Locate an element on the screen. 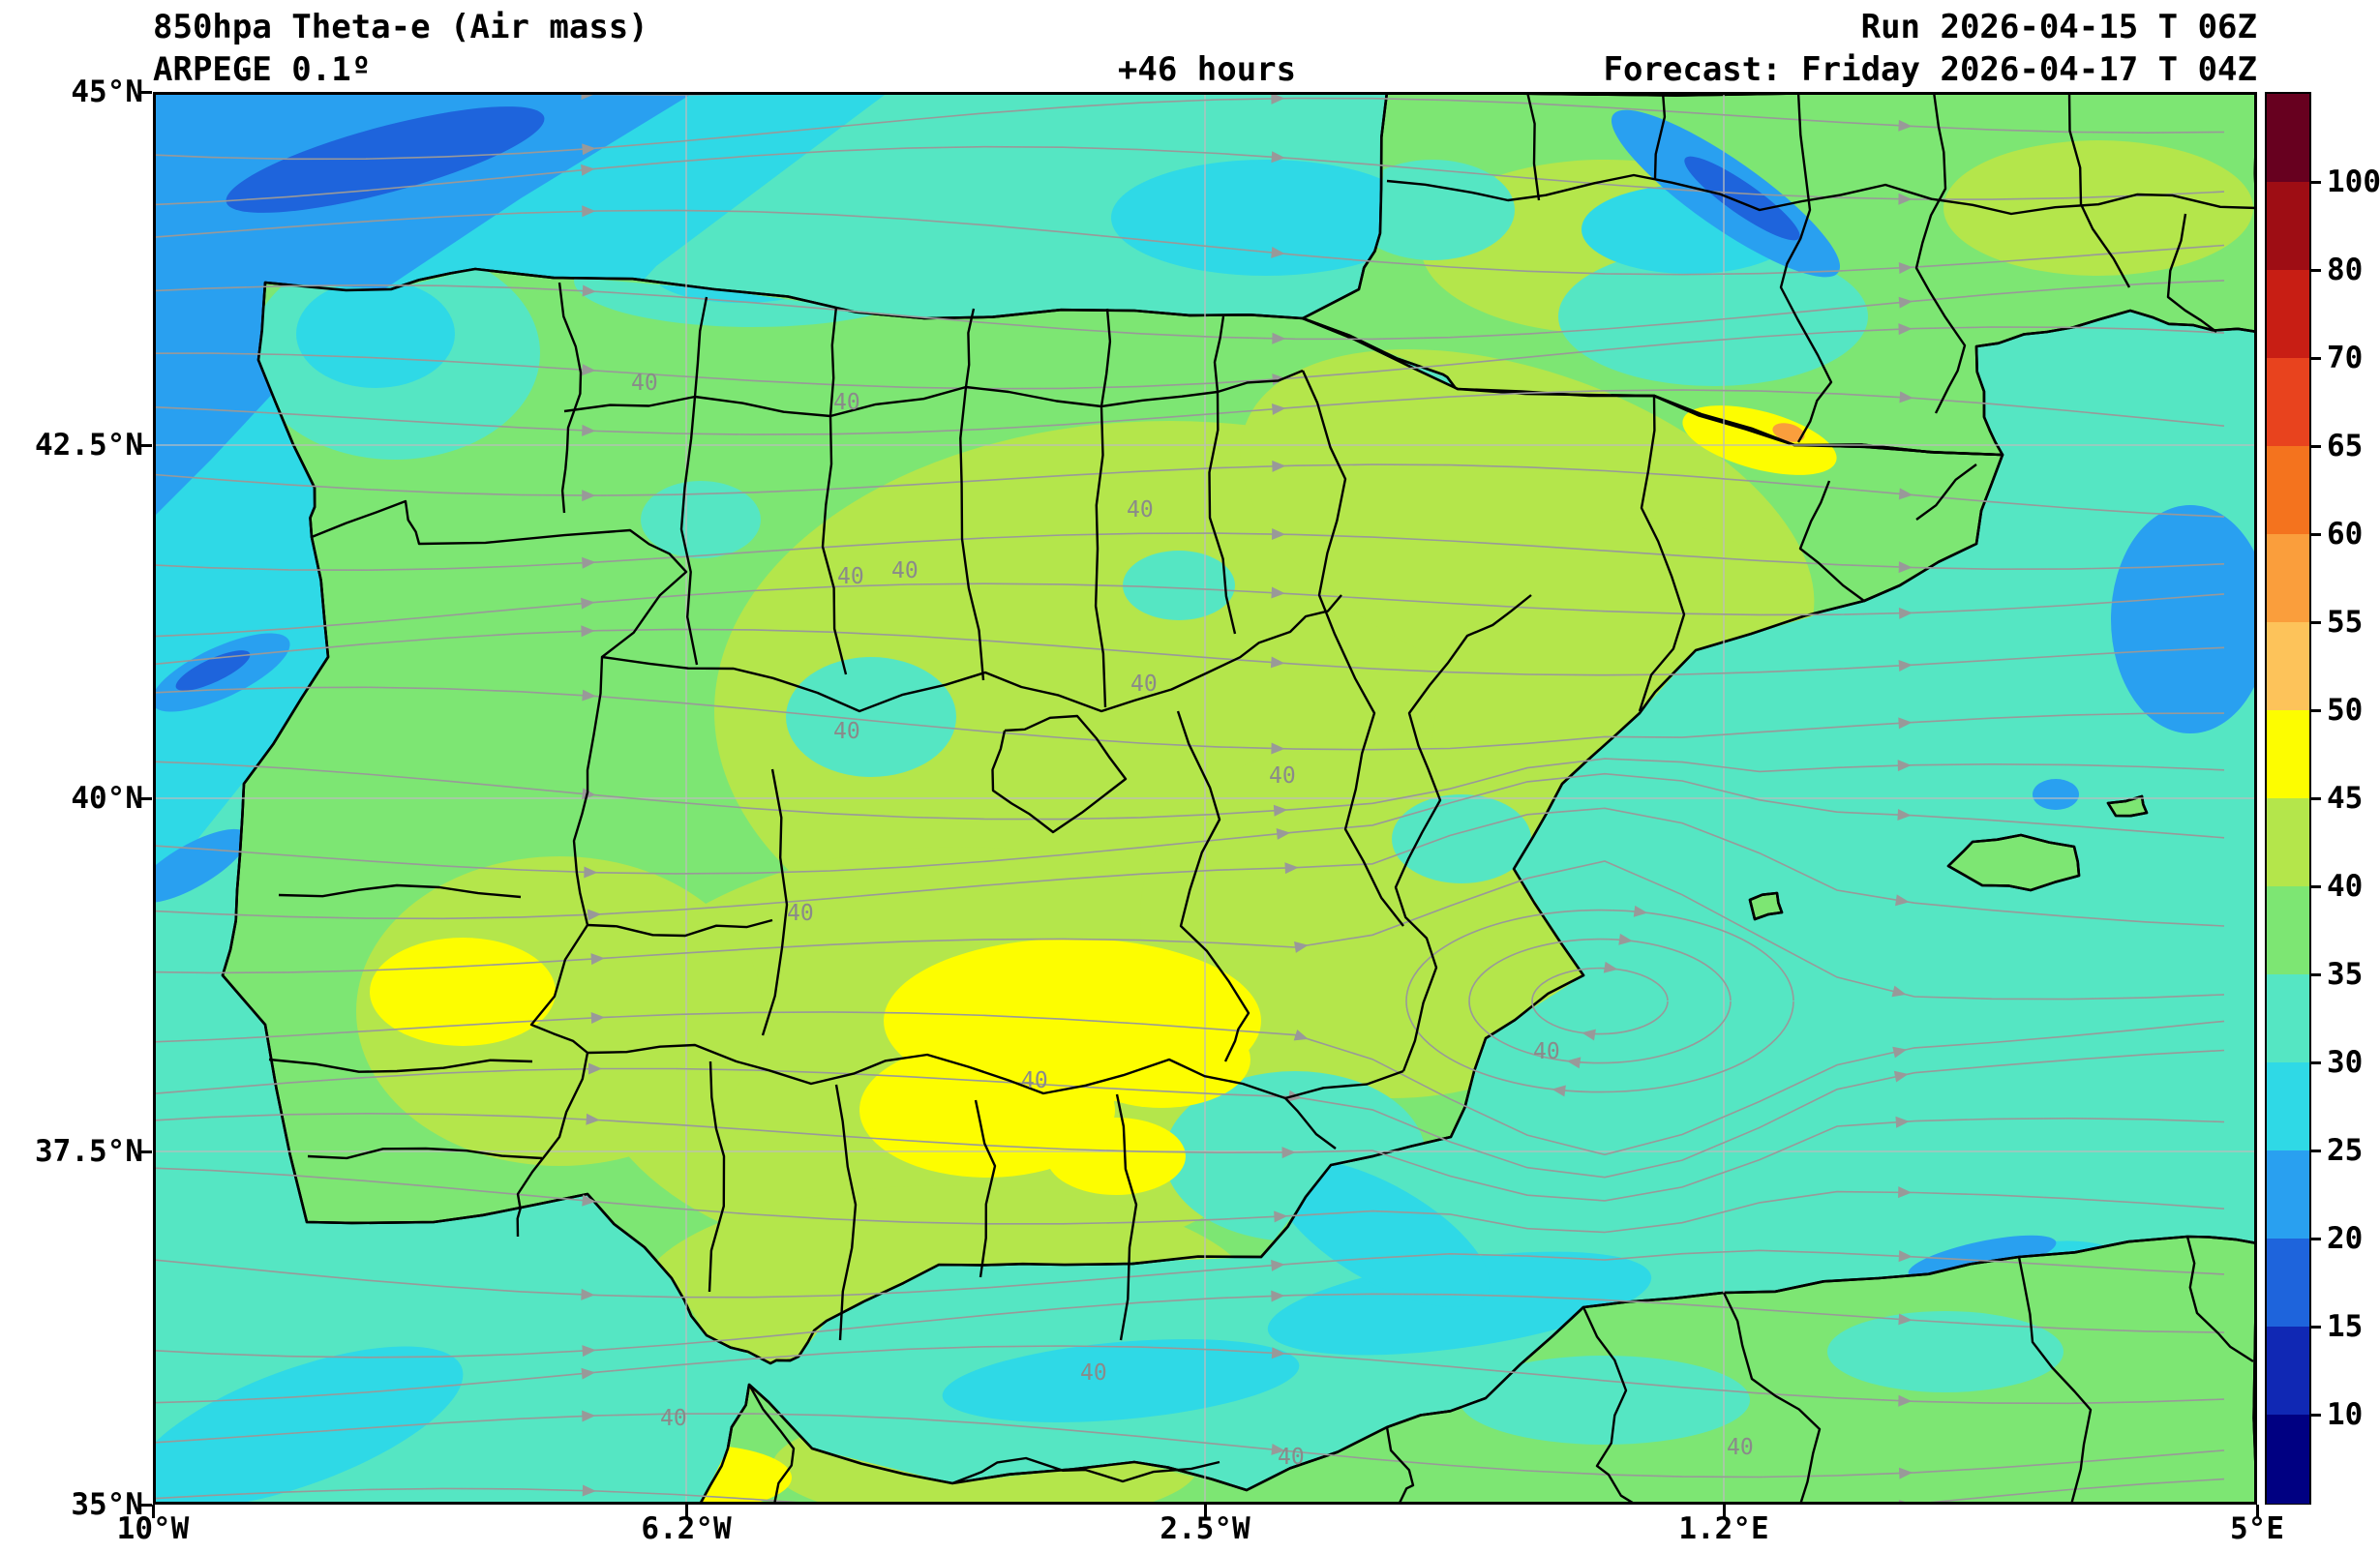 This screenshot has width=2380, height=1553. colorbar-tick-label: 15 is located at coordinates (2345, 1326).